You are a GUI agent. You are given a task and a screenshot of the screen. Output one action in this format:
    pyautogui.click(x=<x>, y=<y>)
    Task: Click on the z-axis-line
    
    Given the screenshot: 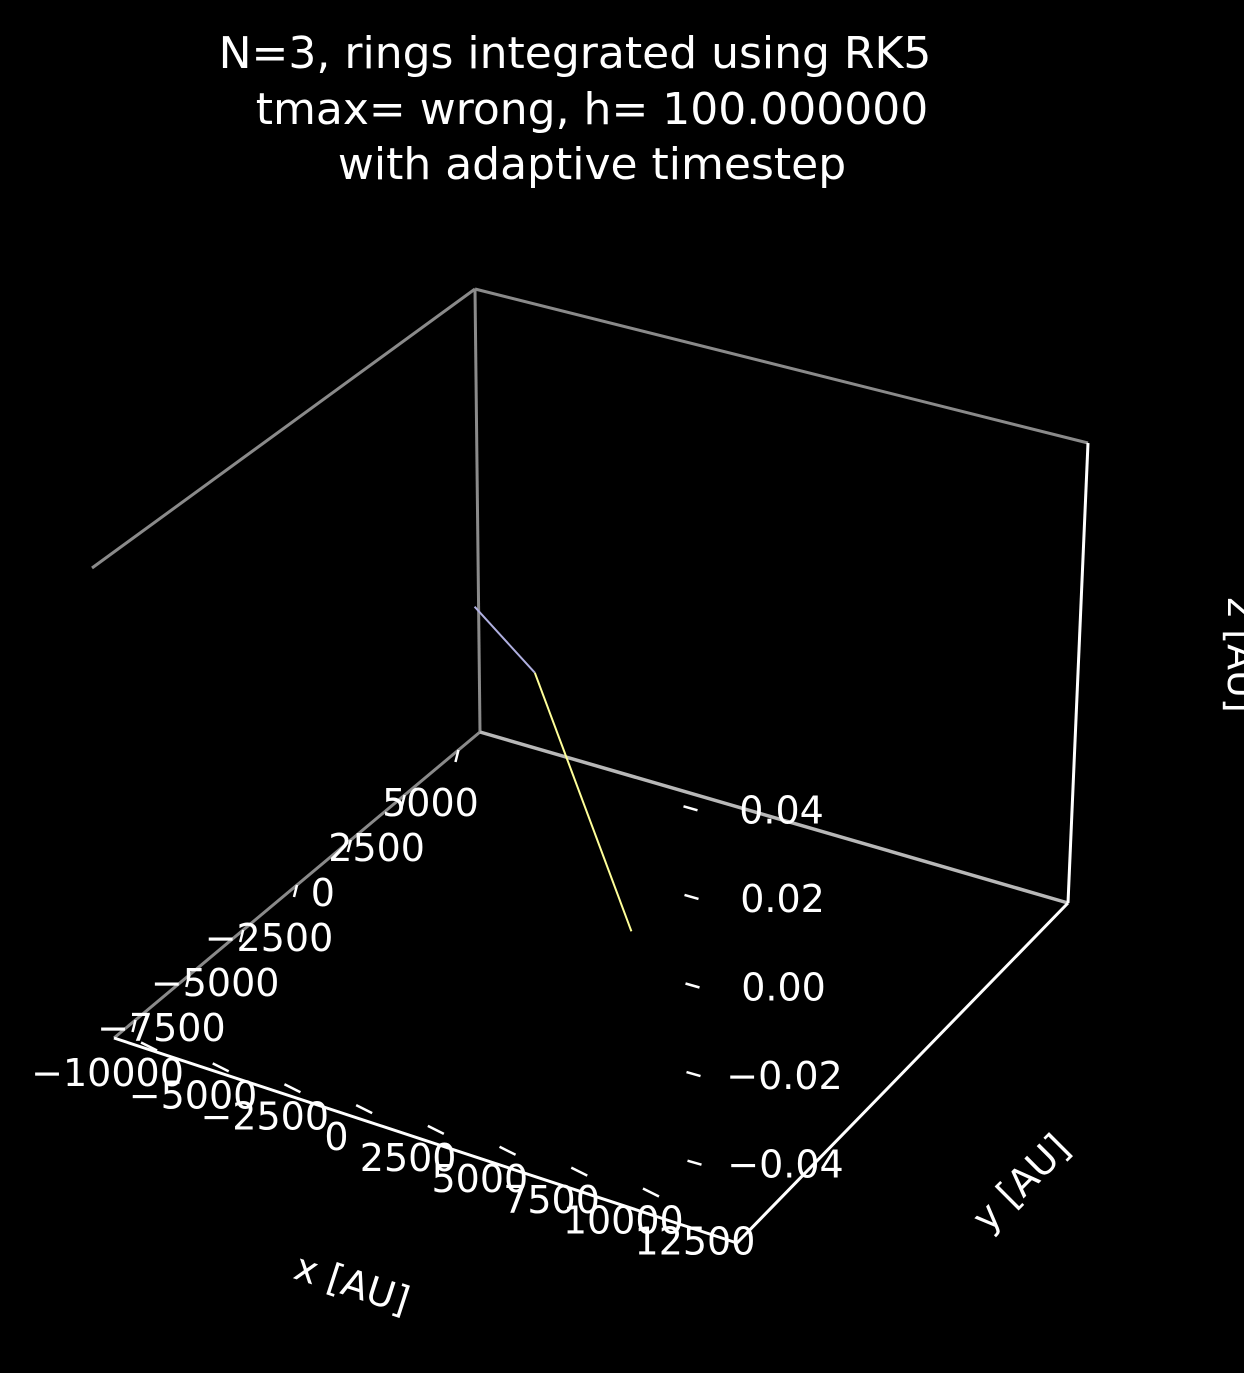 What is the action you would take?
    pyautogui.click(x=1078, y=673)
    